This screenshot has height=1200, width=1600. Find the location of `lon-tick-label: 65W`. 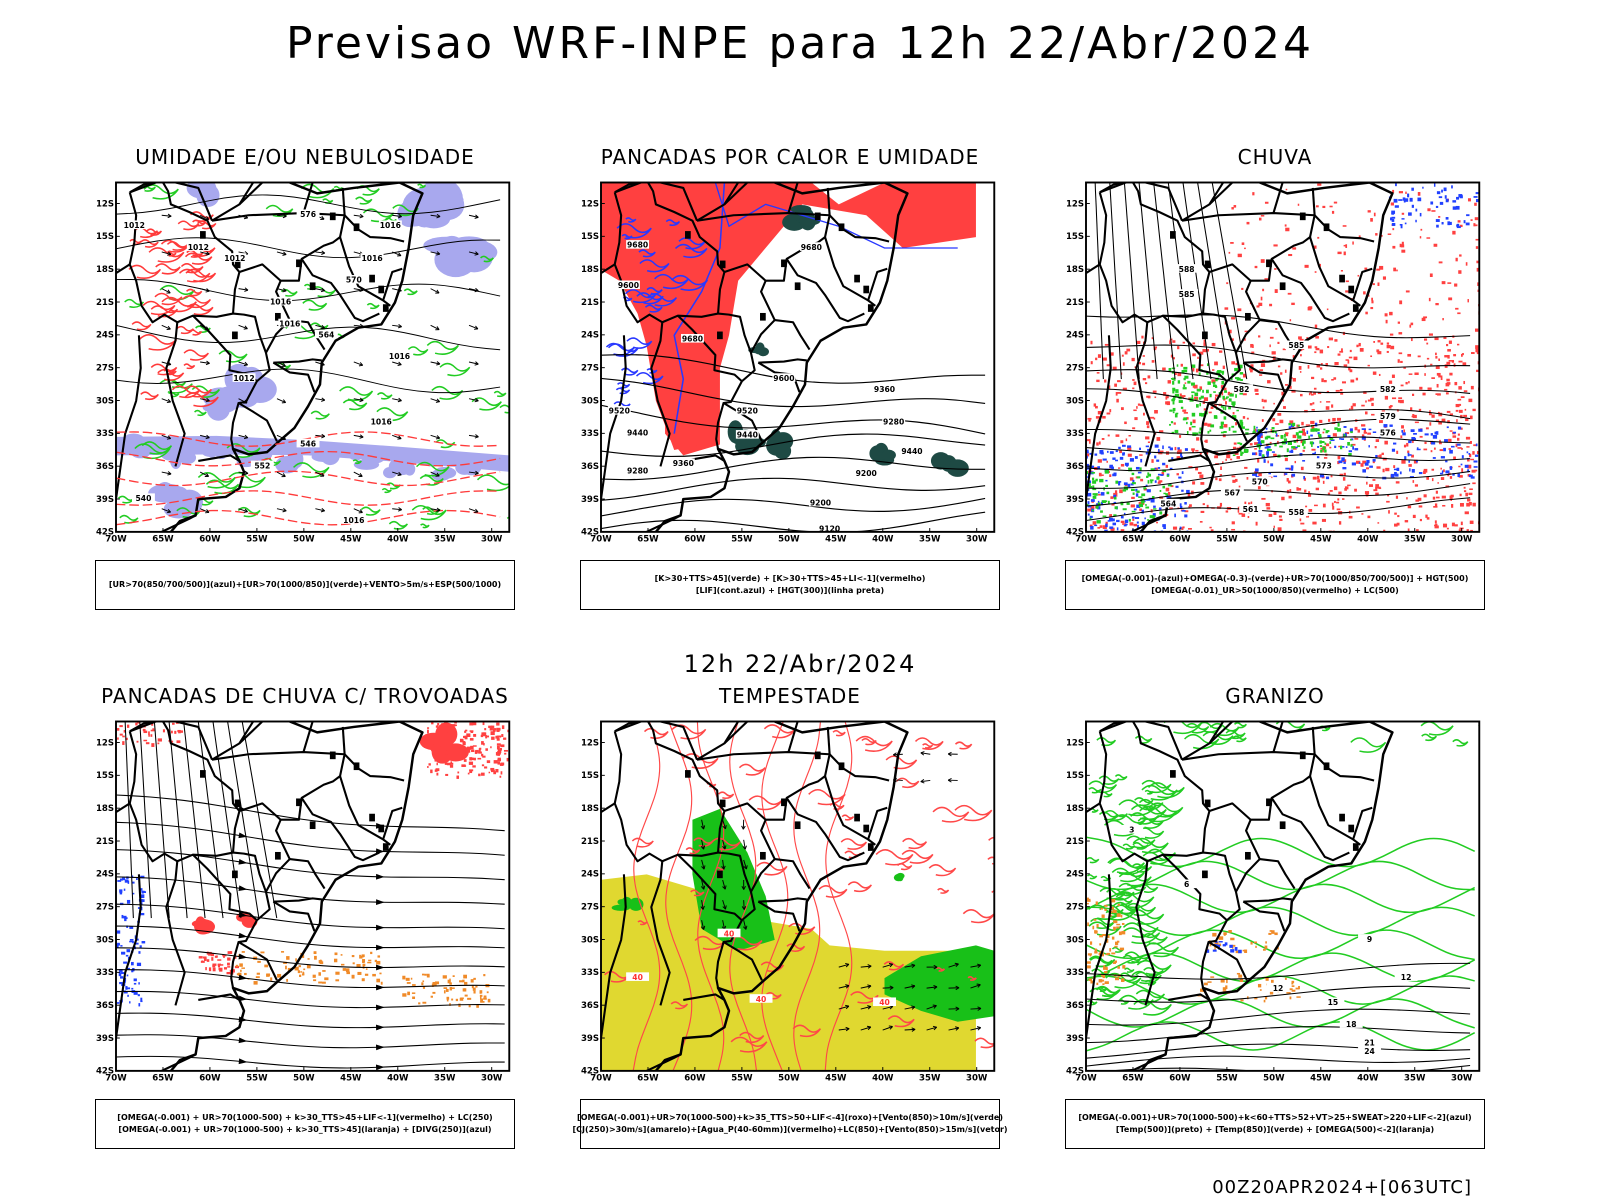

lon-tick-label: 65W is located at coordinates (163, 1078).